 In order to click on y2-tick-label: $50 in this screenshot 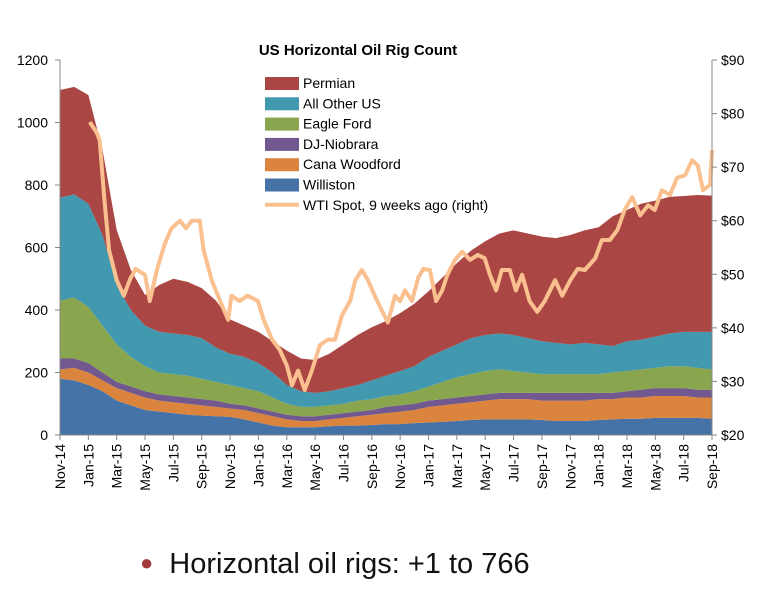, I will do `click(733, 274)`.